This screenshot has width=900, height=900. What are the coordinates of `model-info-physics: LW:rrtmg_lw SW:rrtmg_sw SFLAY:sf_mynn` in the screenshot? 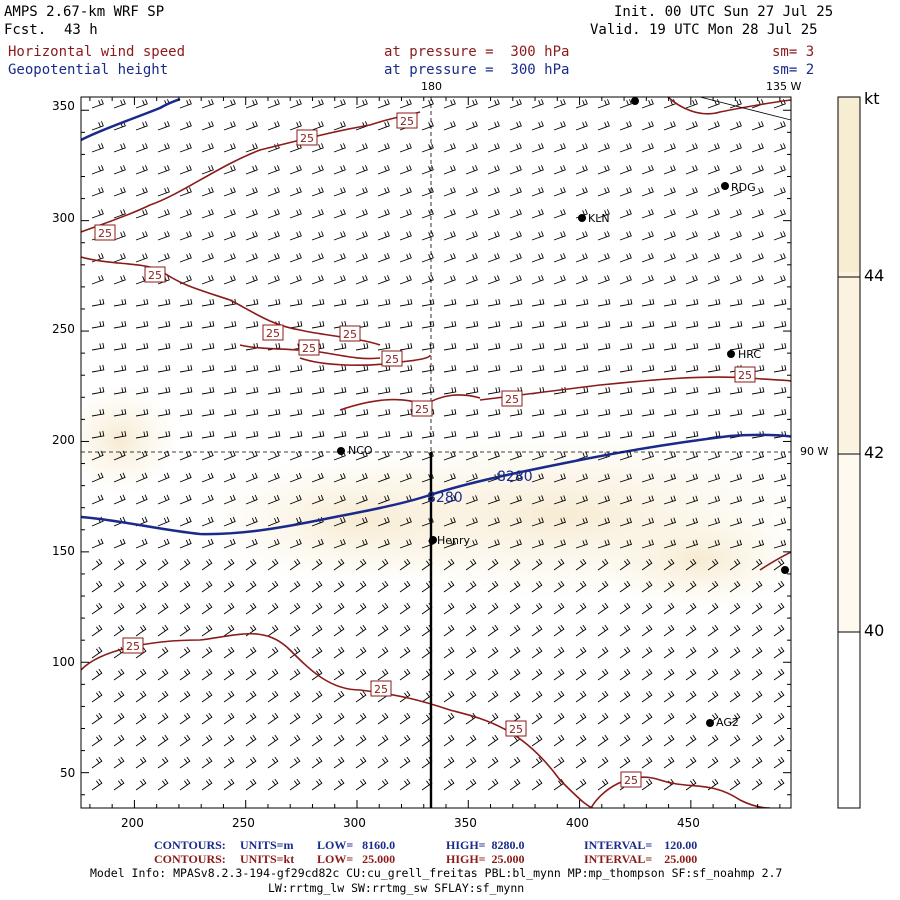 It's located at (396, 888).